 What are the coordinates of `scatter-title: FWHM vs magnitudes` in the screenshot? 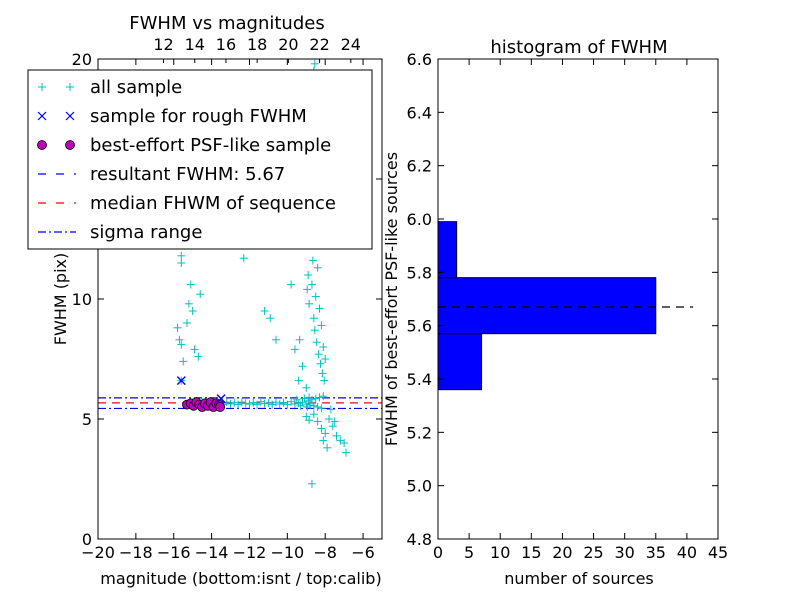 It's located at (226, 23).